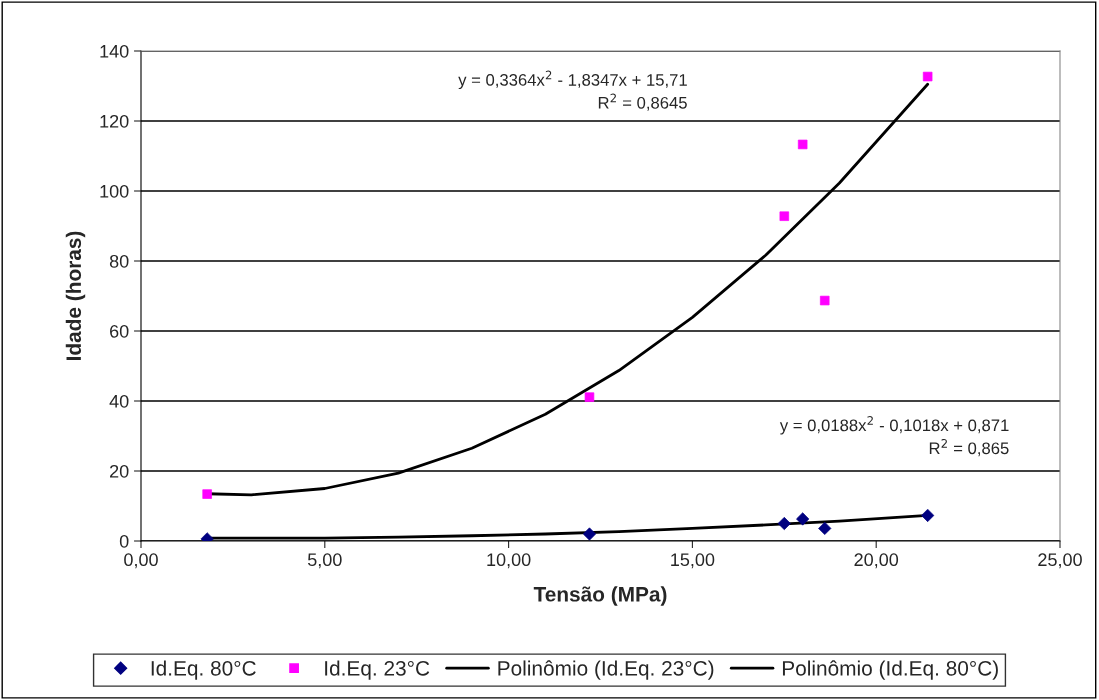 This screenshot has height=700, width=1099. What do you see at coordinates (894, 436) in the screenshot?
I see `annotation: y = 0,0188x$^{2}$ - 0,1018x + 0,871 R$^{2}$ = 0,865` at bounding box center [894, 436].